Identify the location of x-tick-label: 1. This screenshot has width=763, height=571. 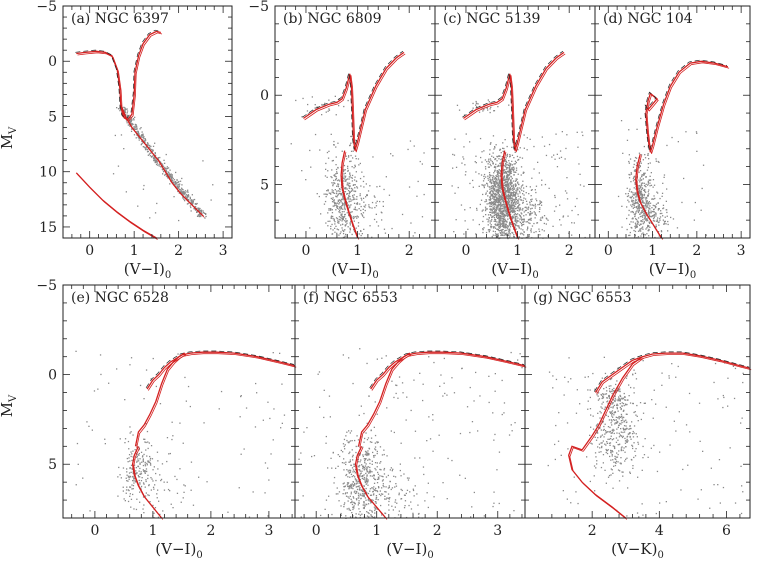
(376, 531).